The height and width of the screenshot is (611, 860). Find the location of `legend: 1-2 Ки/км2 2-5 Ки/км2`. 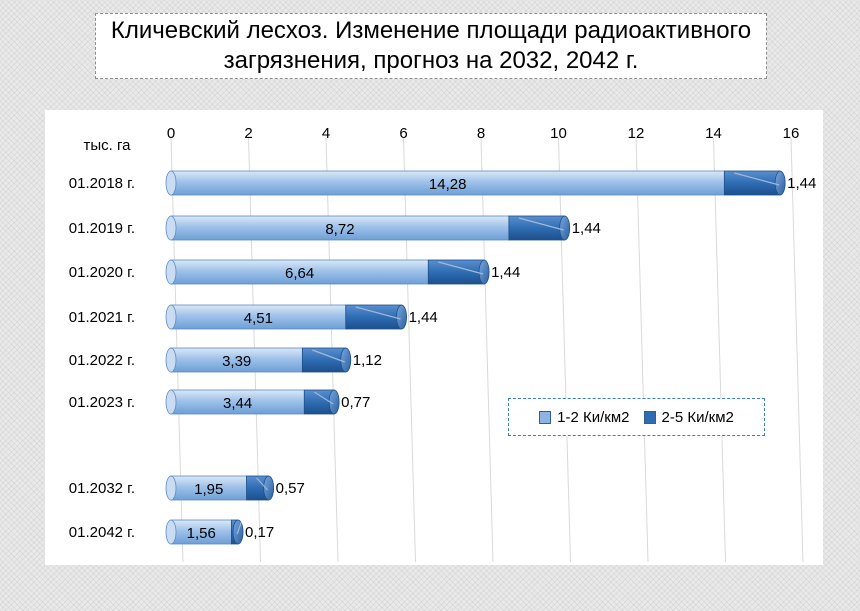

legend: 1-2 Ки/км2 2-5 Ки/км2 is located at coordinates (636, 417).